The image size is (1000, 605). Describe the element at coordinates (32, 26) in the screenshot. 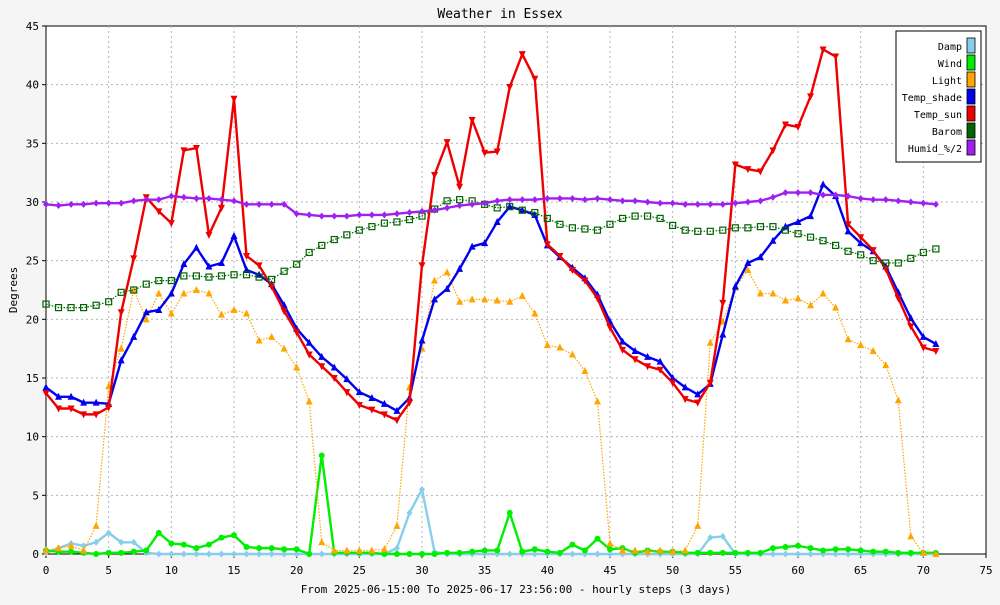

I see `y-tick-label: 45` at that location.